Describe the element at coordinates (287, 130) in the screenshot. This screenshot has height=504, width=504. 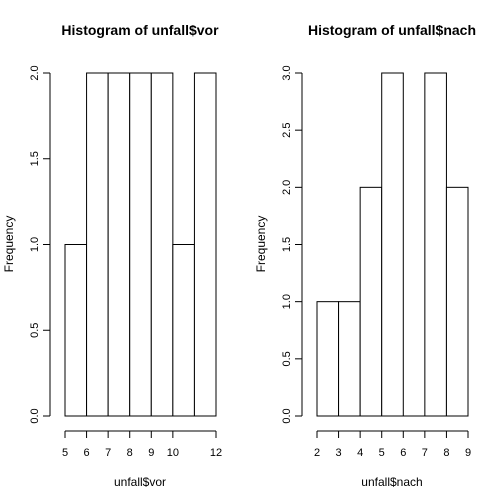
I see `y-tick-label: 2.5` at that location.